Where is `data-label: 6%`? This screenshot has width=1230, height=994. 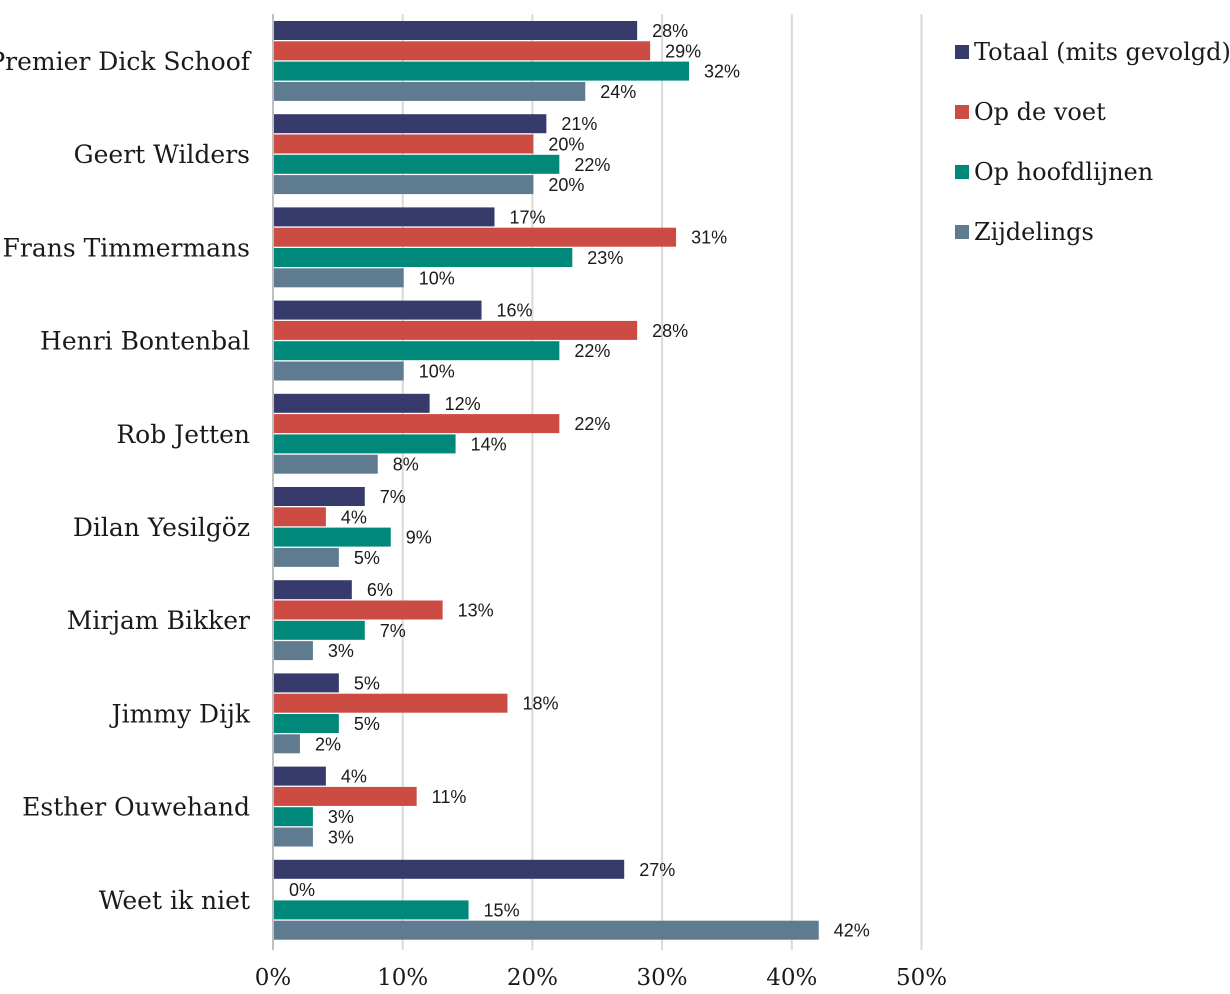 data-label: 6% is located at coordinates (380, 590).